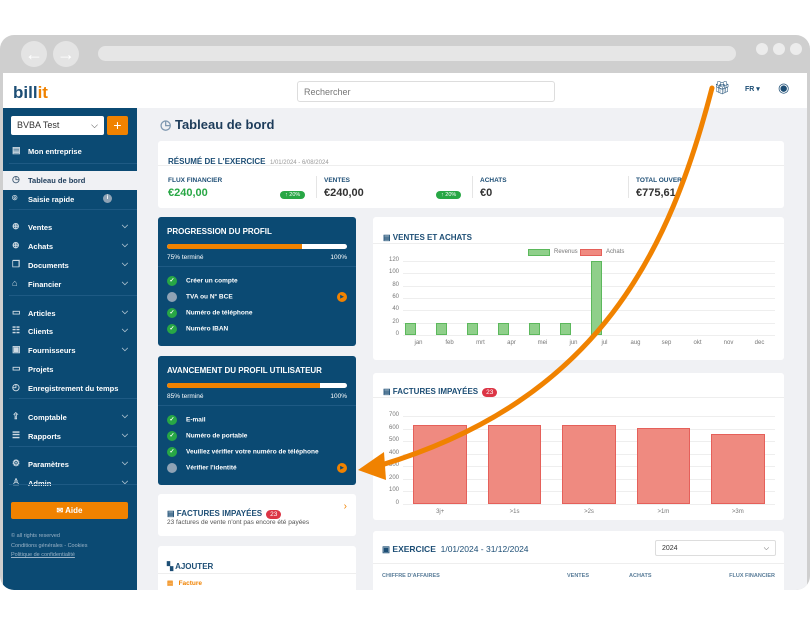 Image resolution: width=810 pixels, height=633 pixels. Describe the element at coordinates (185, 396) in the screenshot. I see `user-profile-done: 85% terminé` at that location.